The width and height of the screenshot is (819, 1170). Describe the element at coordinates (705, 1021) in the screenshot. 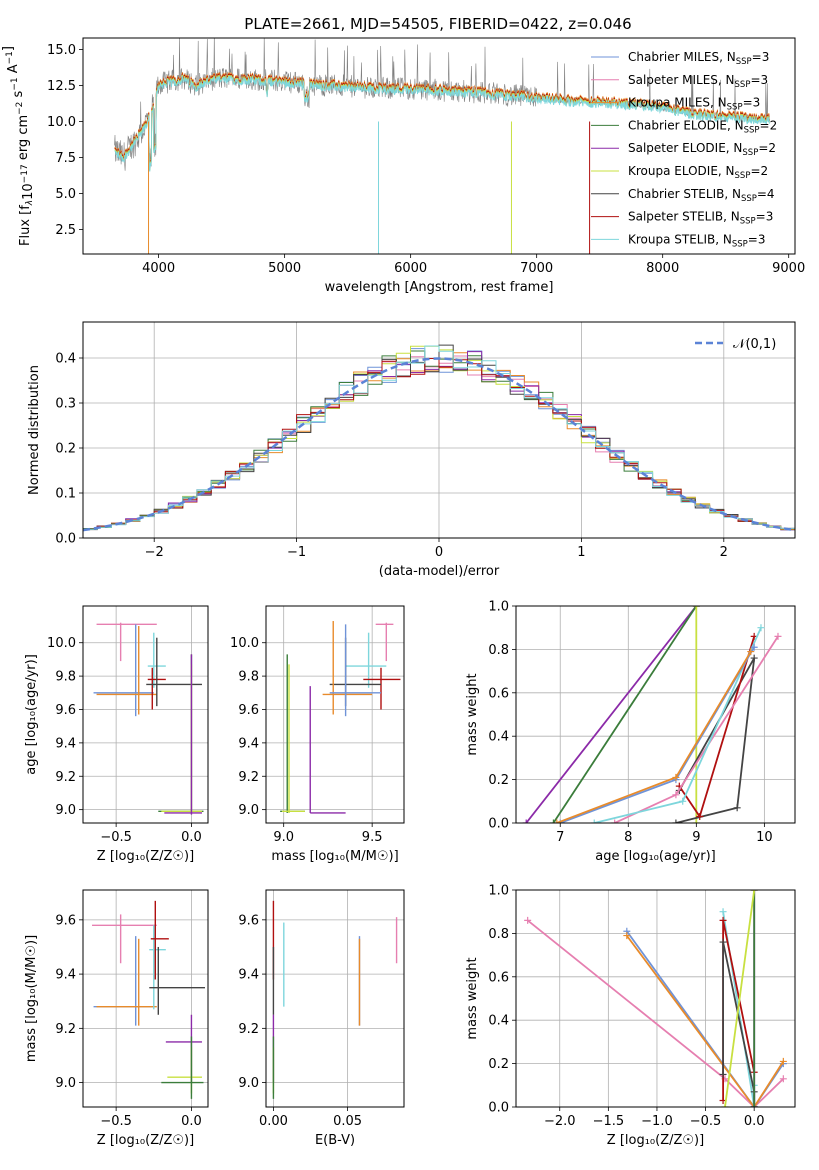

I see `weight-line-kroupa_miles` at that location.